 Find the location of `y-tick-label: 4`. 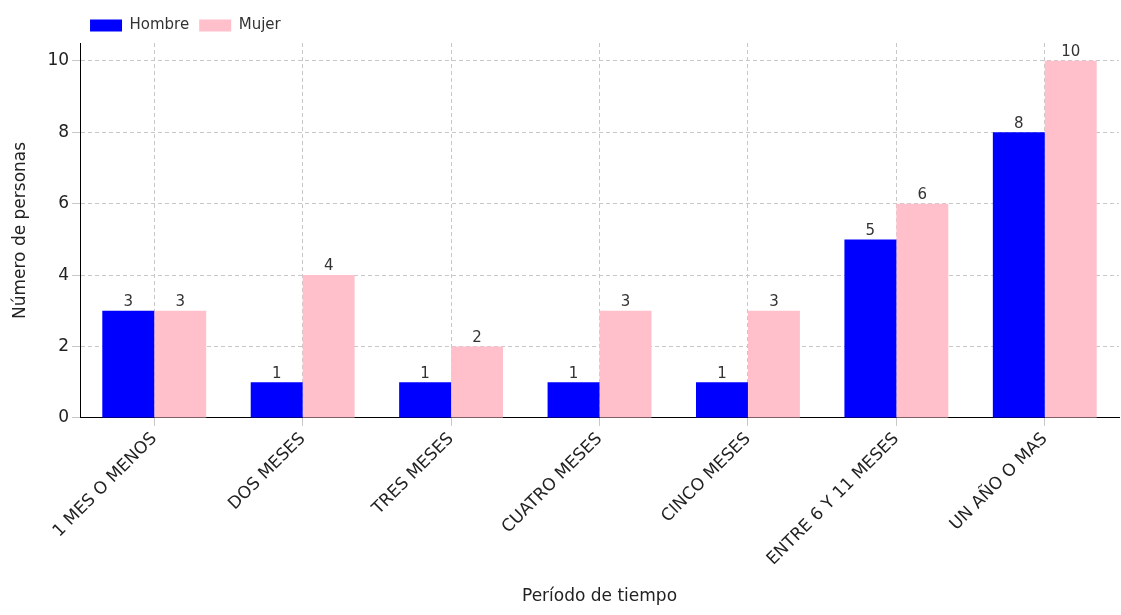

y-tick-label: 4 is located at coordinates (64, 273).